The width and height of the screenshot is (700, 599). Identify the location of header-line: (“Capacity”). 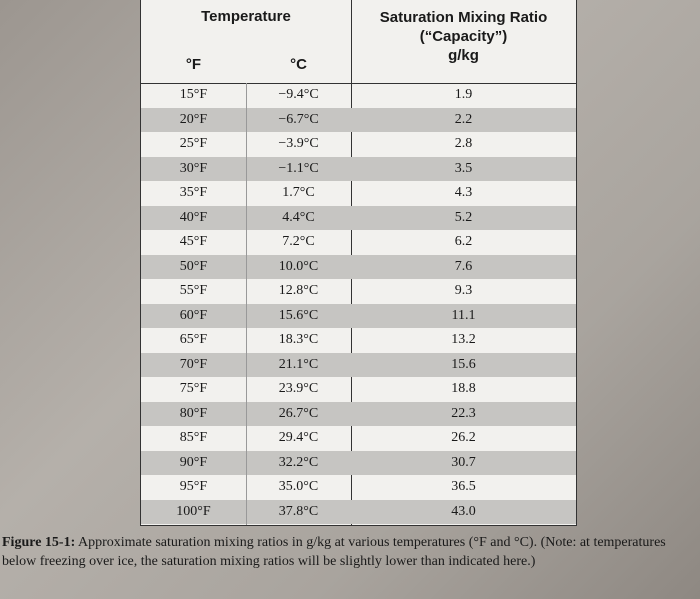
(463, 36).